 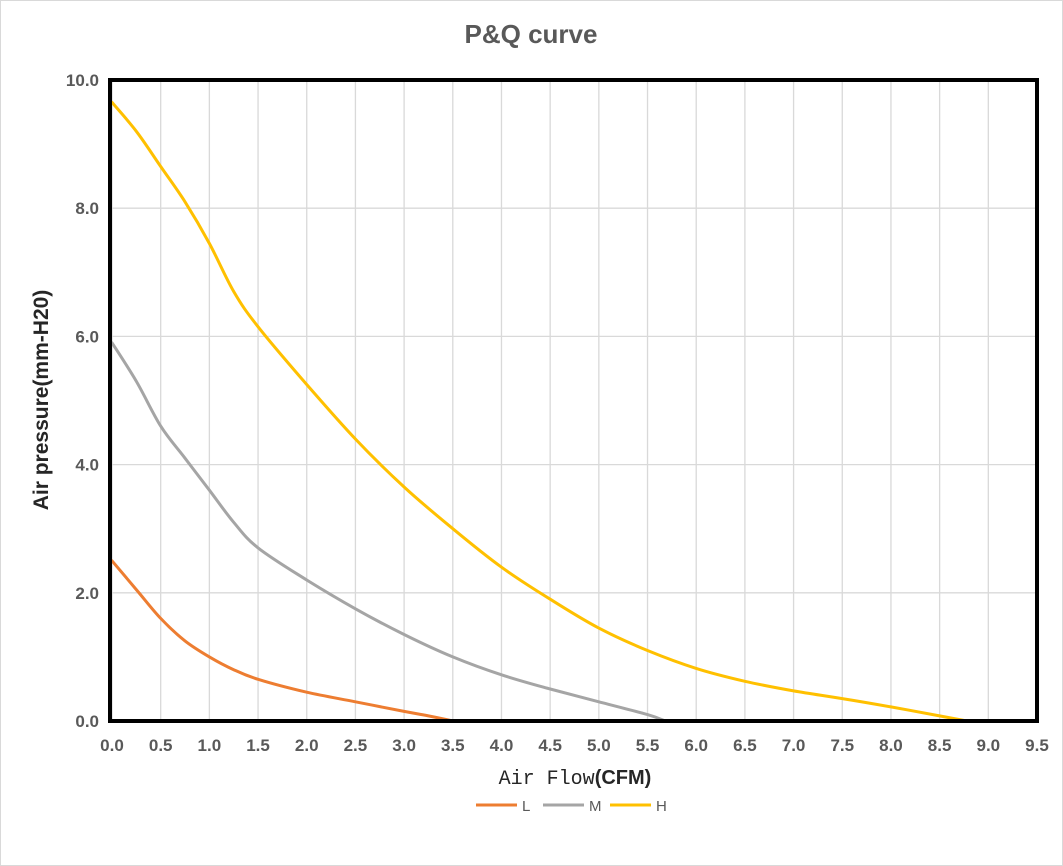 What do you see at coordinates (258, 745) in the screenshot?
I see `x-tick-label-3: 1.5` at bounding box center [258, 745].